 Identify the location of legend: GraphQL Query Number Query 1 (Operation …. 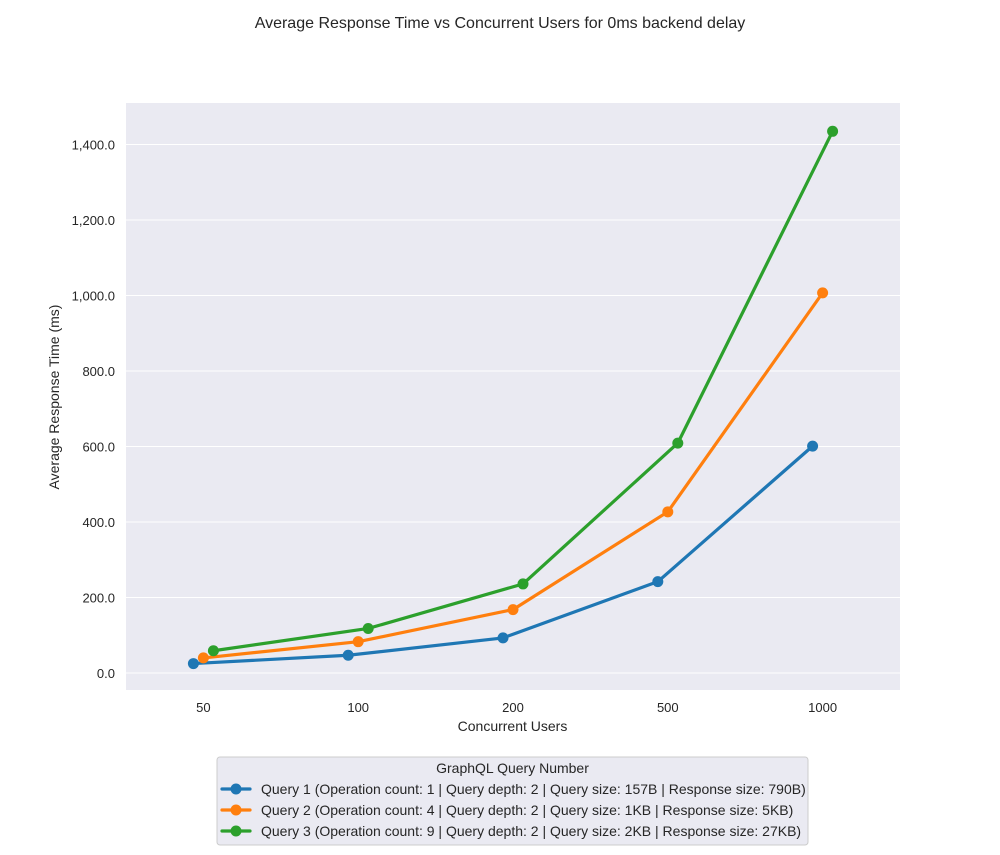
(512, 801).